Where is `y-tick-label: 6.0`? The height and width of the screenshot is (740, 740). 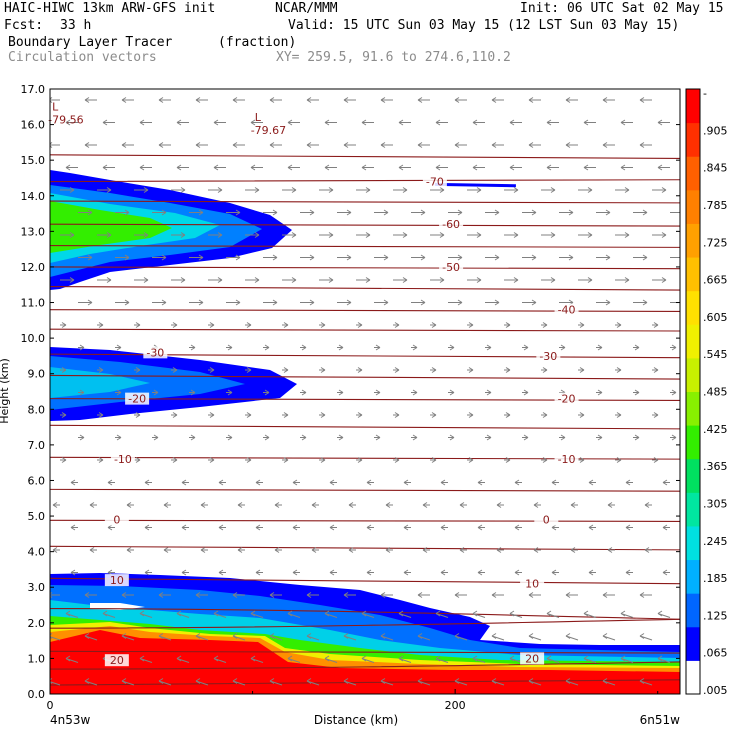
y-tick-label: 6.0 is located at coordinates (37, 480).